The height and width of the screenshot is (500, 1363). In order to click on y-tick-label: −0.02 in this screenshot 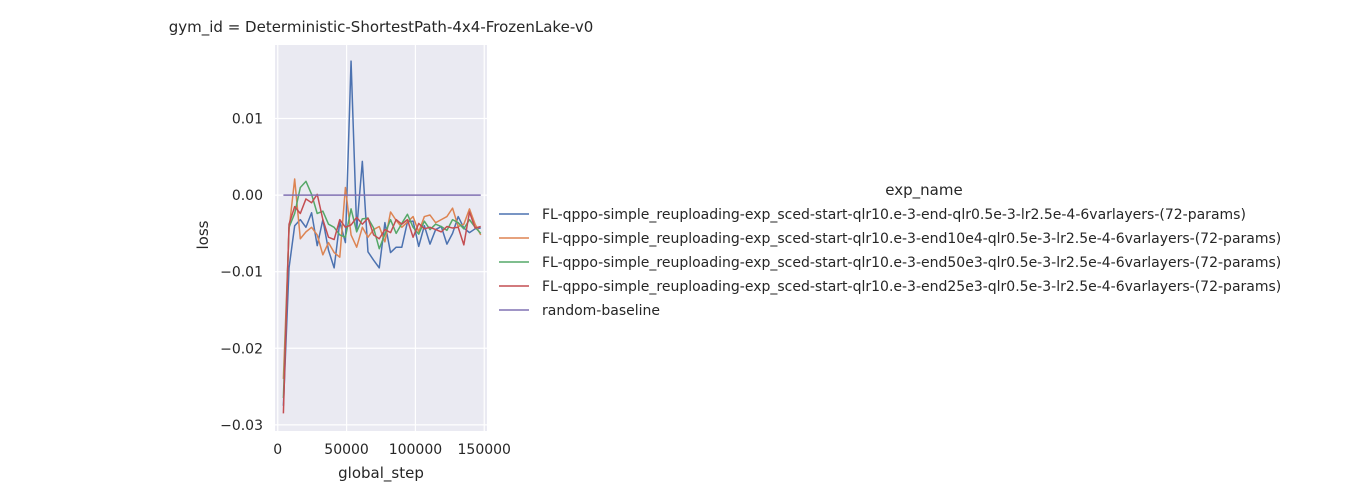, I will do `click(241, 349)`.